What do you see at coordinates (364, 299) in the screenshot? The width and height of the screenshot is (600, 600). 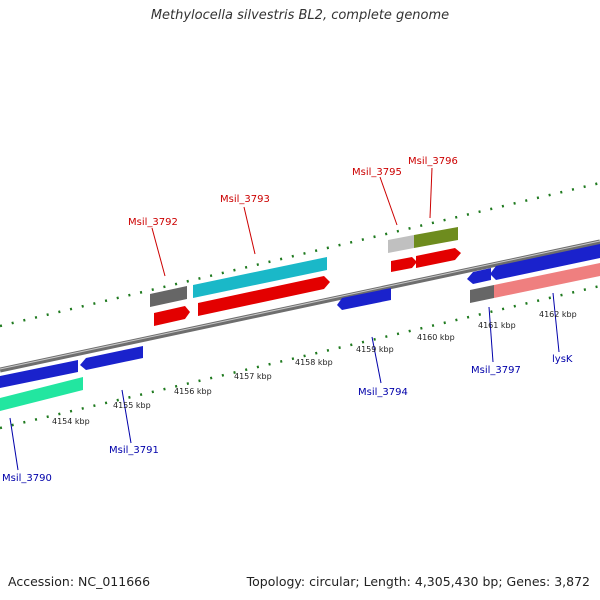 I see `gene-msil-3794-feature` at bounding box center [364, 299].